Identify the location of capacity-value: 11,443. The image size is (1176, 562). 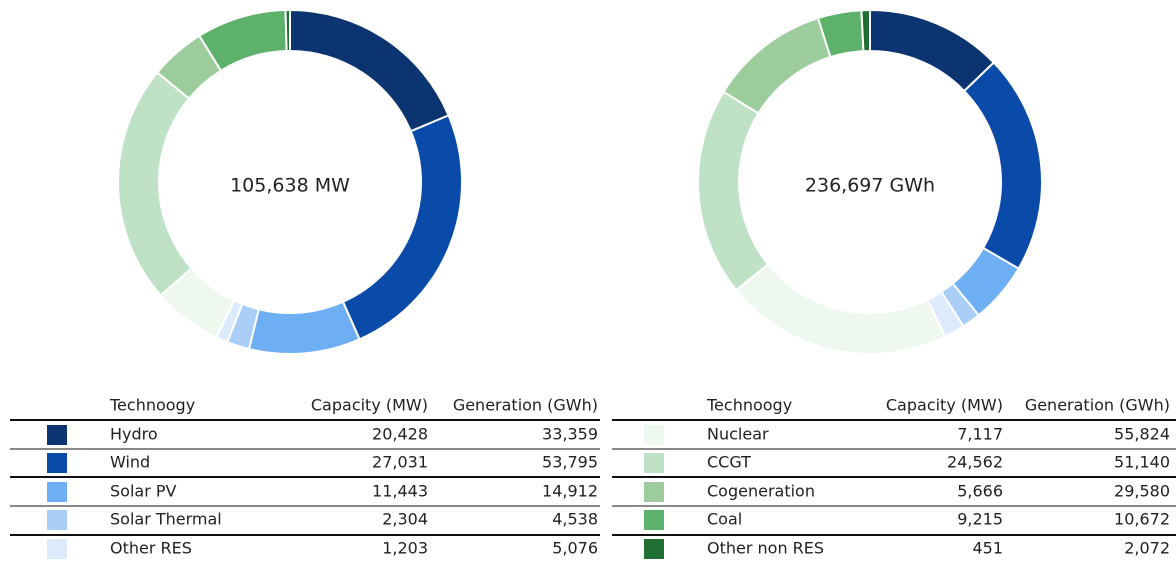
(400, 491).